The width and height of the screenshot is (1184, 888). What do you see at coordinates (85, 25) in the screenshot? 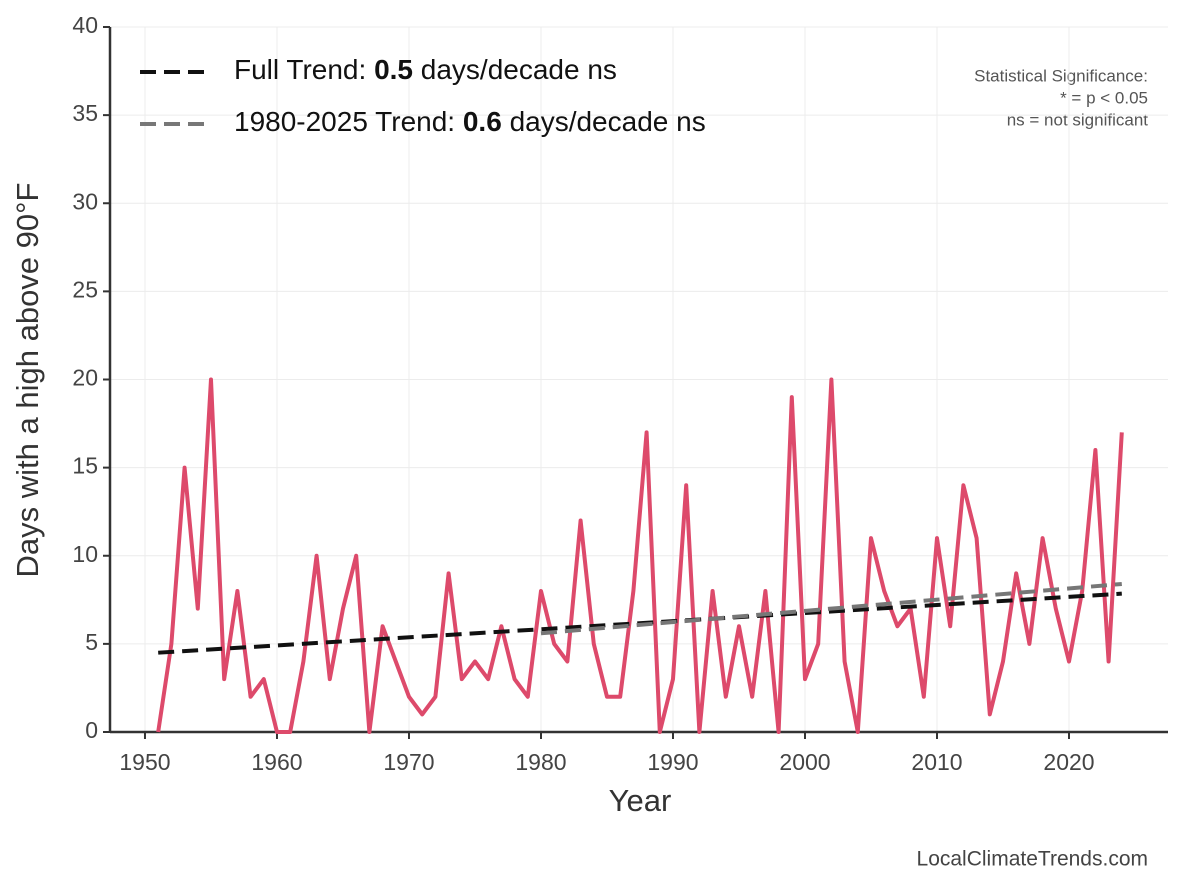
I see `y-tick-label: 40` at bounding box center [85, 25].